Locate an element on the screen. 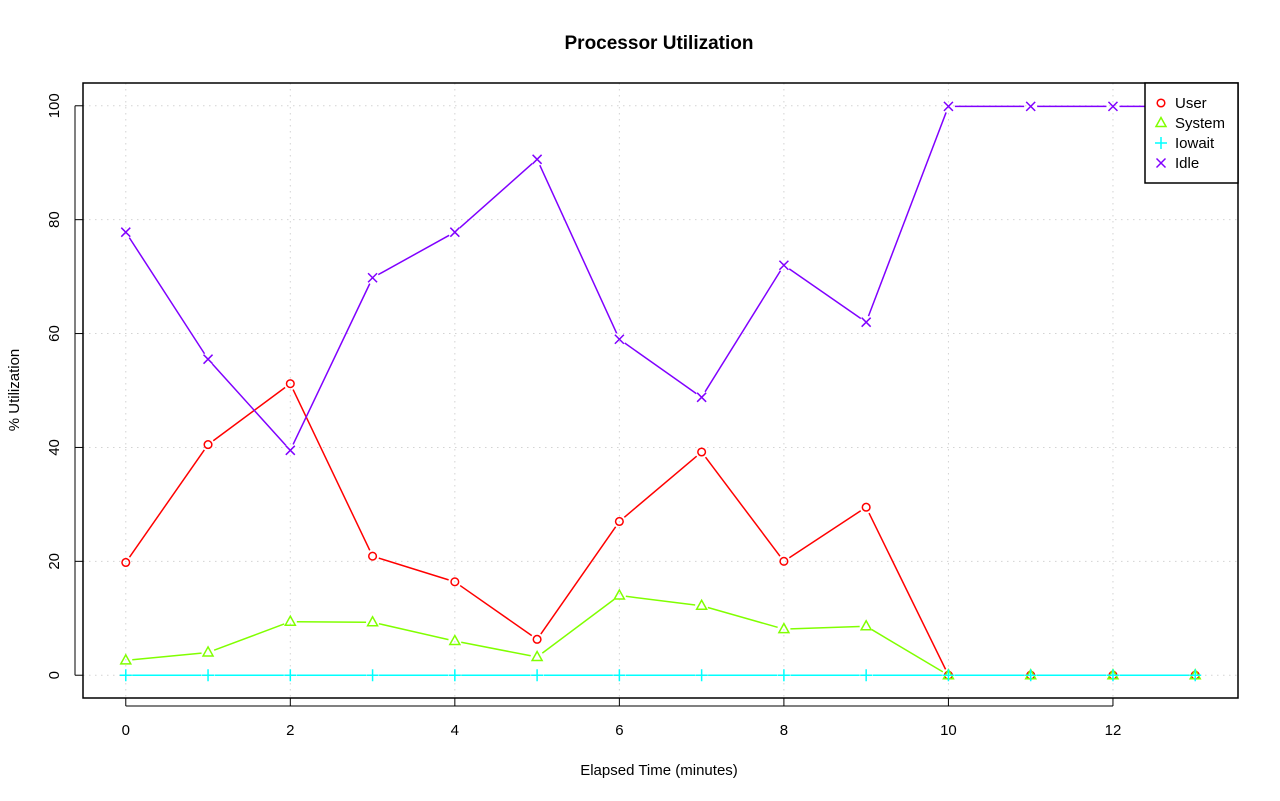 The image size is (1280, 801). y-axis-label: % Utilization is located at coordinates (14, 390).